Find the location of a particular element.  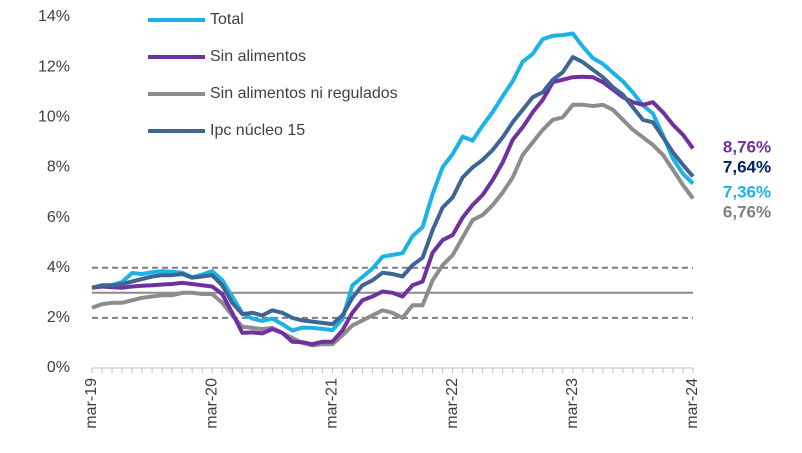

x-tick-label: mar-21 is located at coordinates (332, 403).